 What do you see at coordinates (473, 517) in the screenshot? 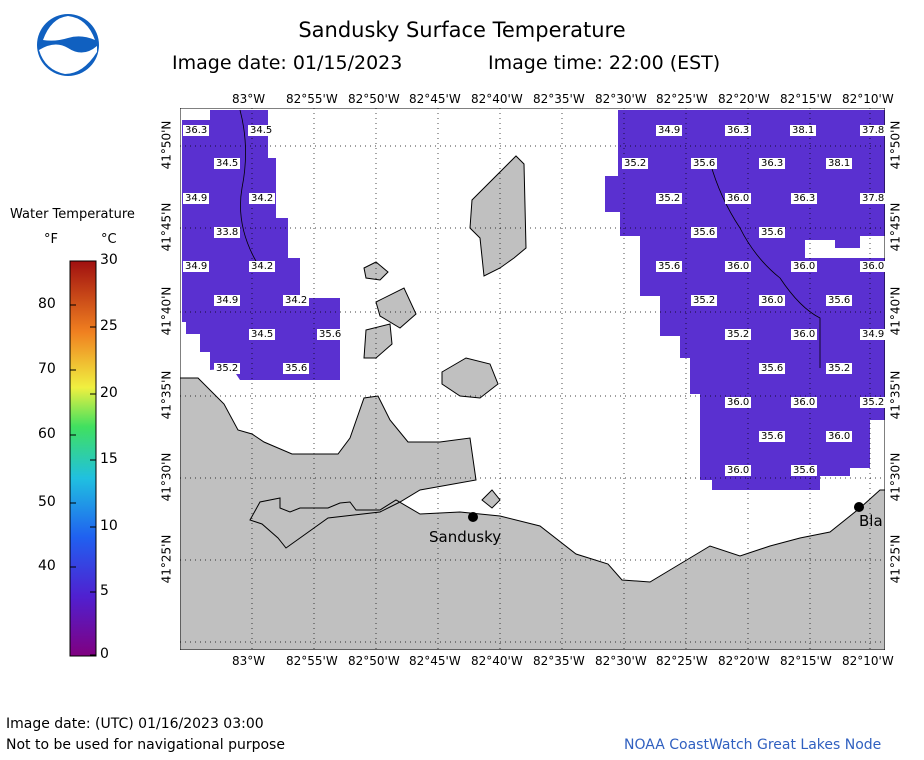
I see `sandusky-marker` at bounding box center [473, 517].